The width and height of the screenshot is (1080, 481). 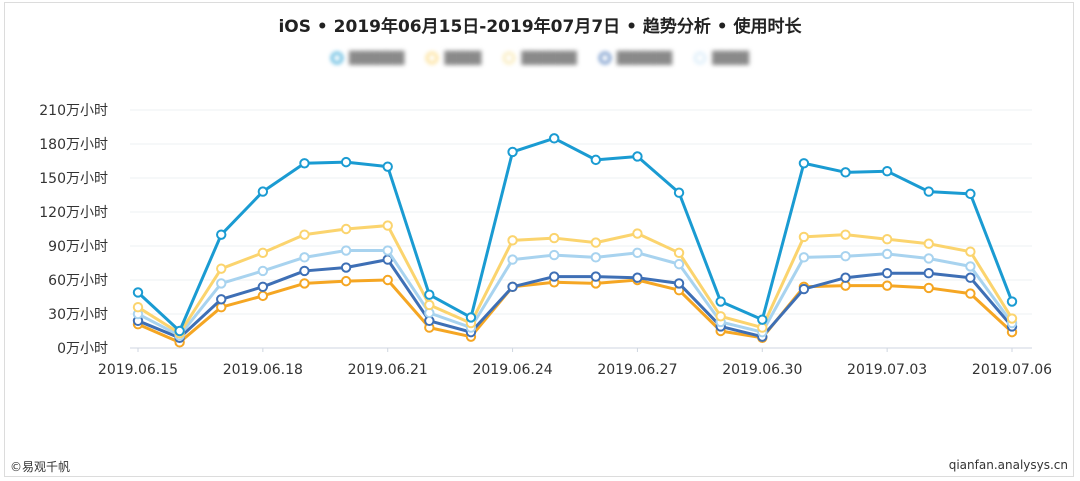 I want to click on y-tick-label: 0万小时, so click(x=82, y=349).